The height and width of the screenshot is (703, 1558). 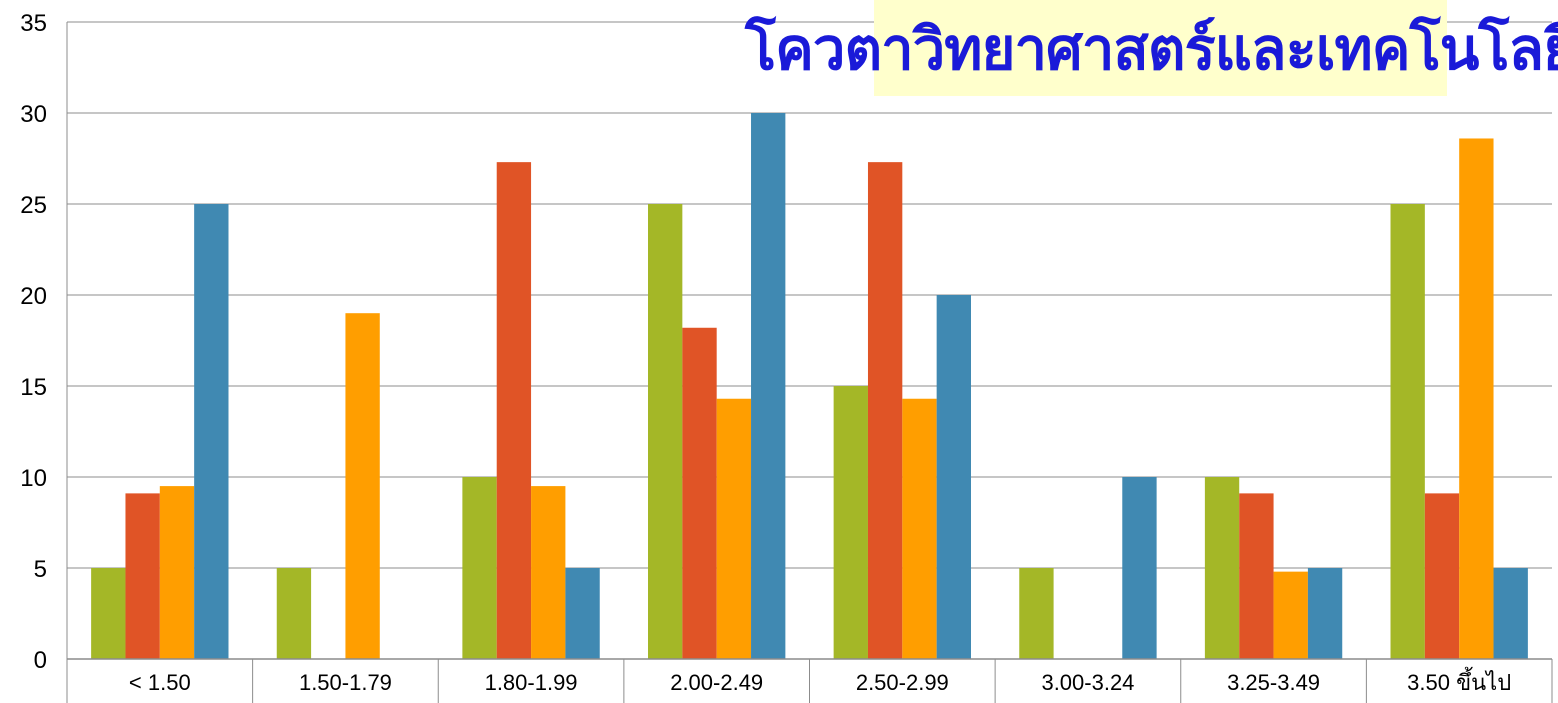 What do you see at coordinates (1273, 682) in the screenshot?
I see `x-category-label: 3.25-3.49` at bounding box center [1273, 682].